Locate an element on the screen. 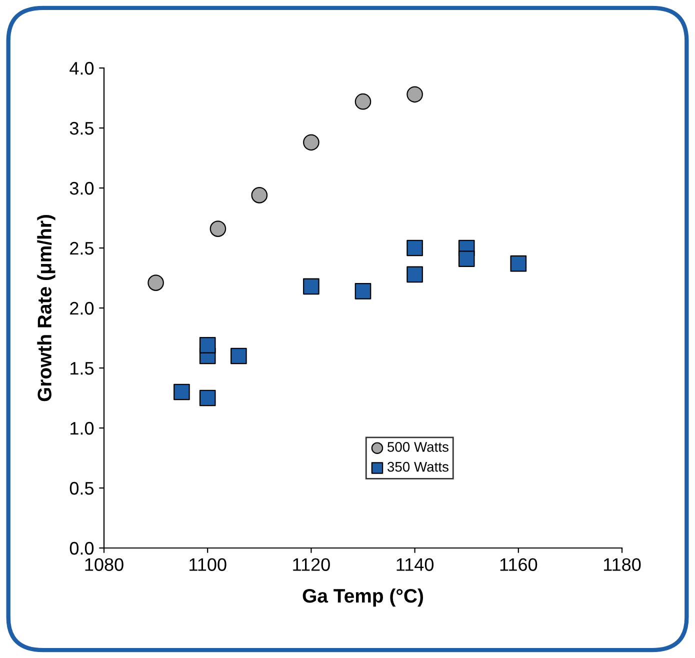 This screenshot has width=695, height=658. x-tick-label: 1080 is located at coordinates (104, 564).